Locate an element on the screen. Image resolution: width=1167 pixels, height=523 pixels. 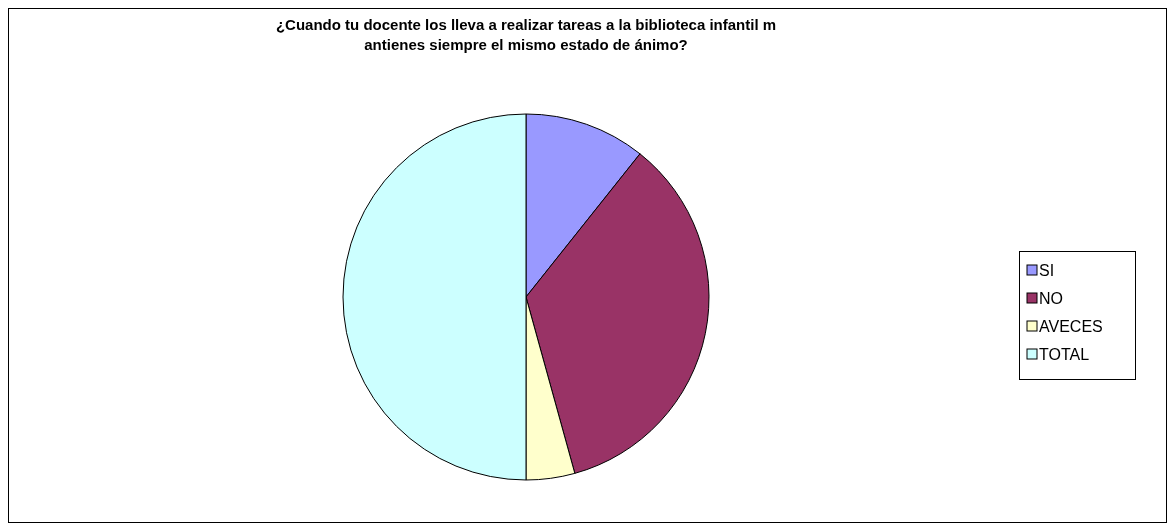
legend-label: SI is located at coordinates (1047, 270).